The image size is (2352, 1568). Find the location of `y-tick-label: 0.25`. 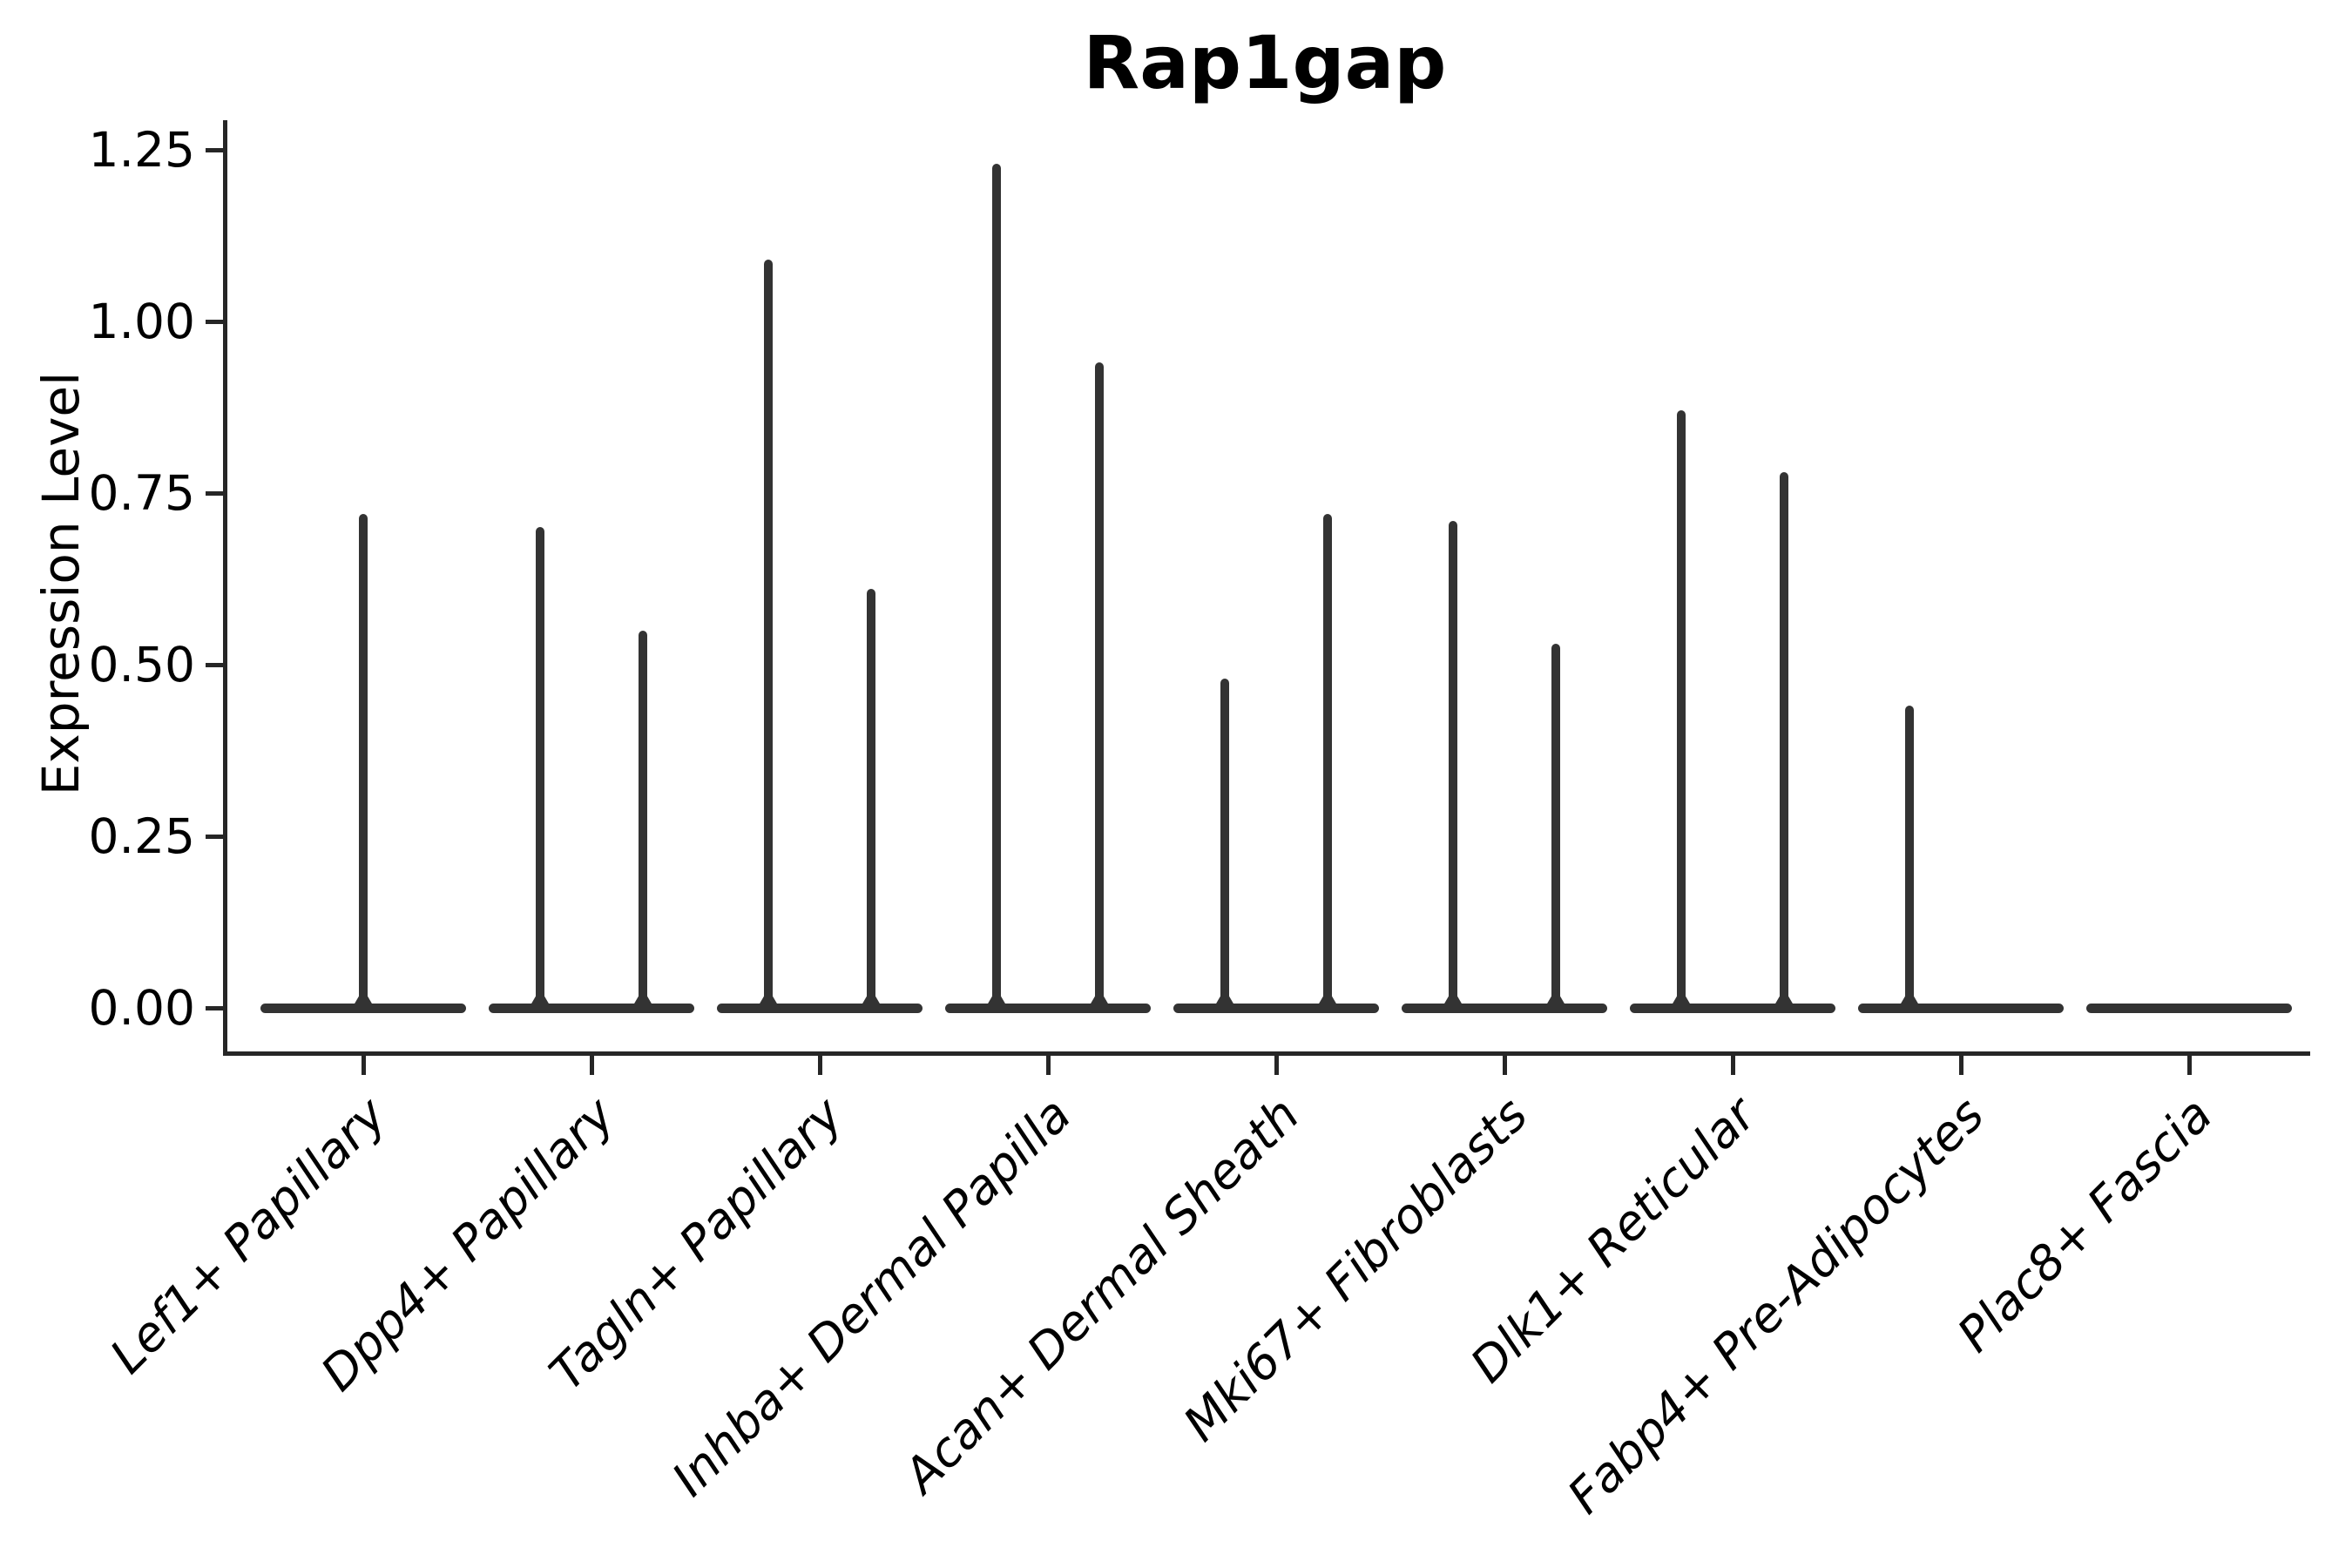

y-tick-label: 0.25 is located at coordinates (141, 836).